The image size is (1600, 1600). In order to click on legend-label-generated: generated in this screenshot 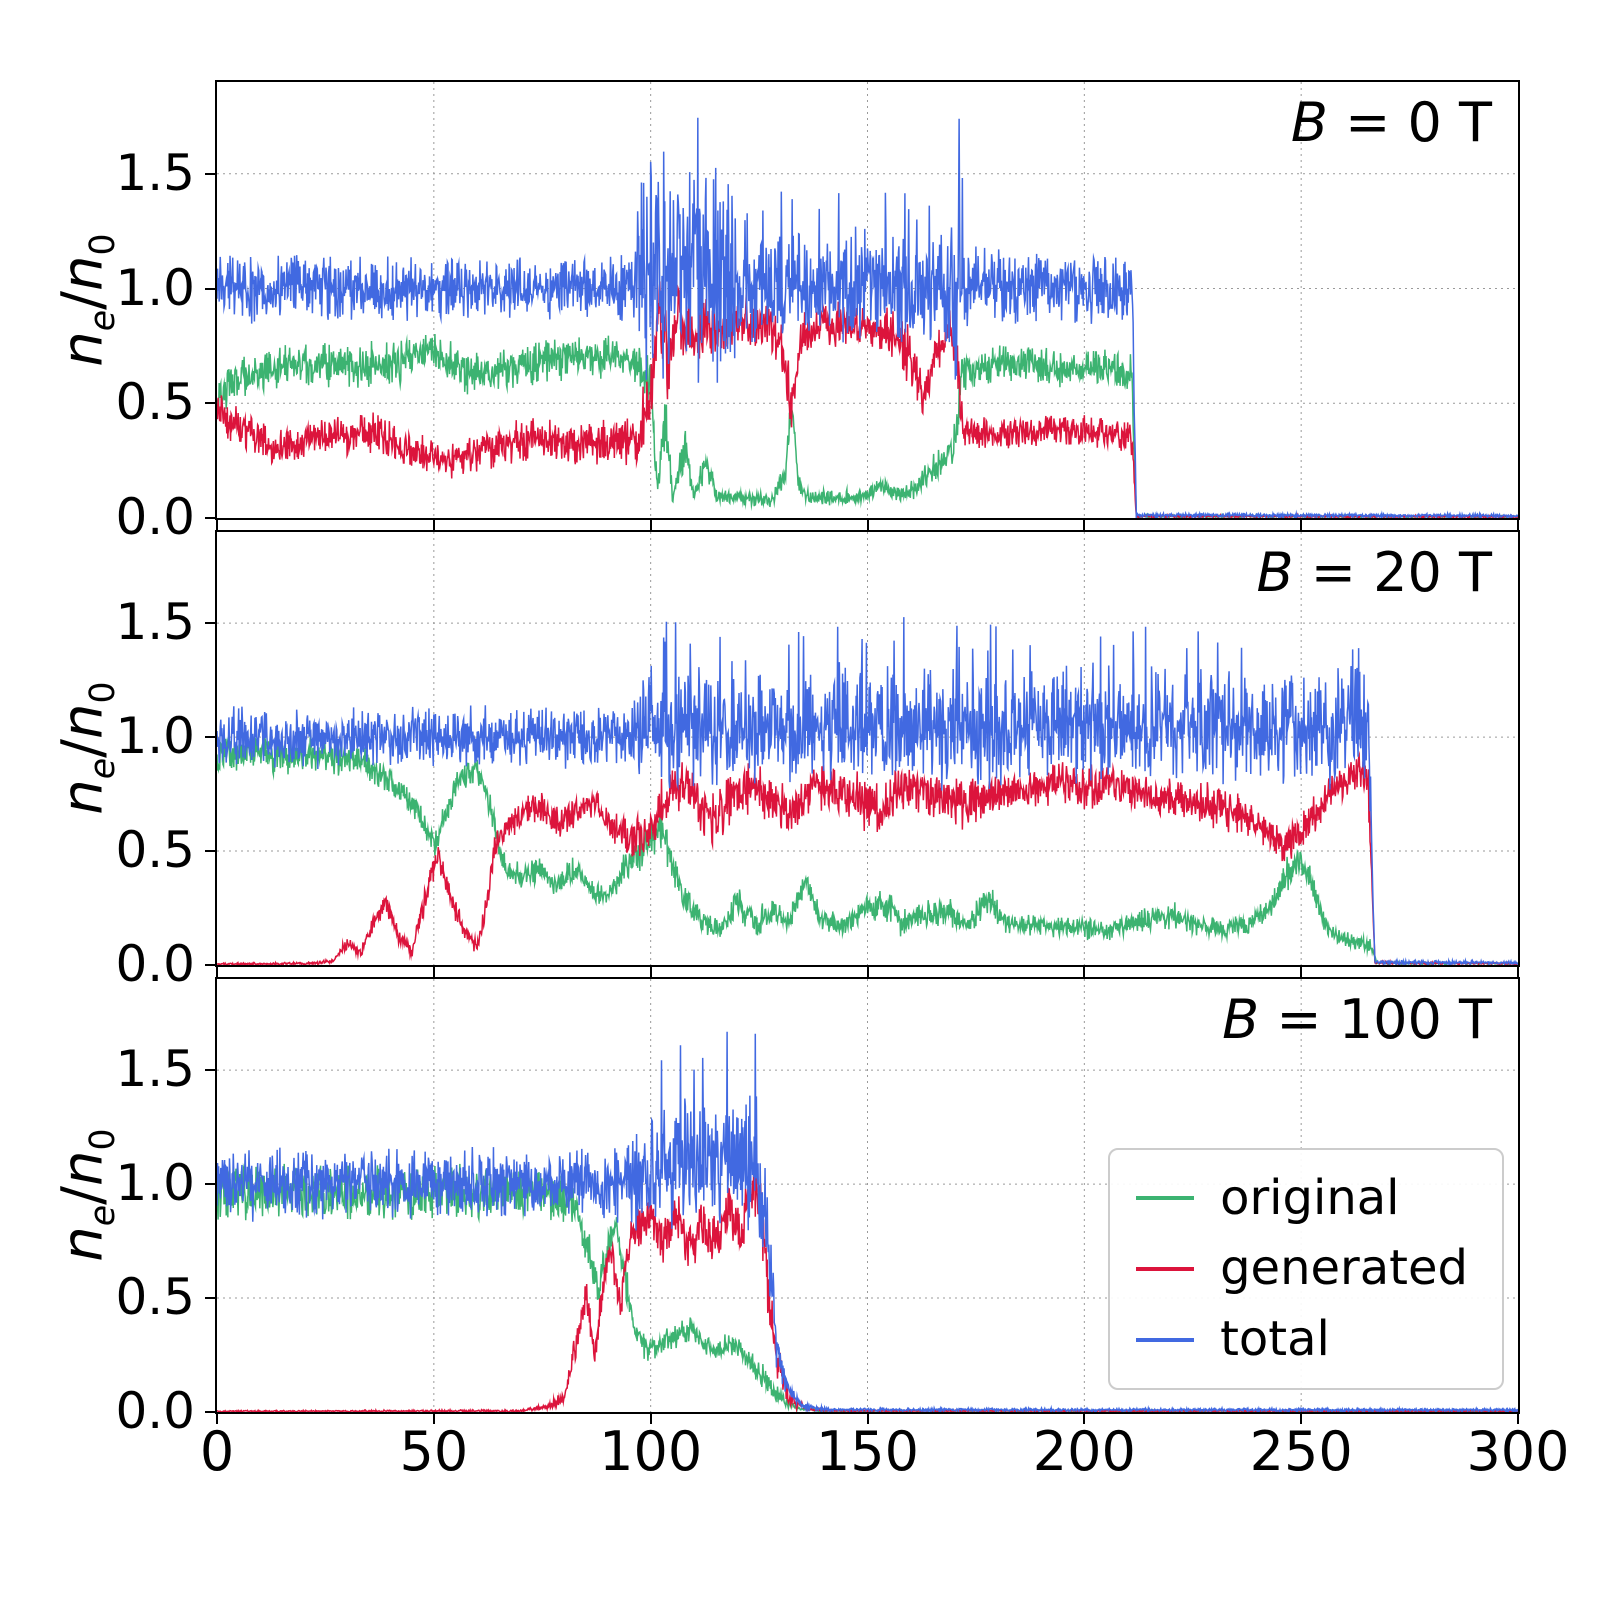, I will do `click(1344, 1268)`.